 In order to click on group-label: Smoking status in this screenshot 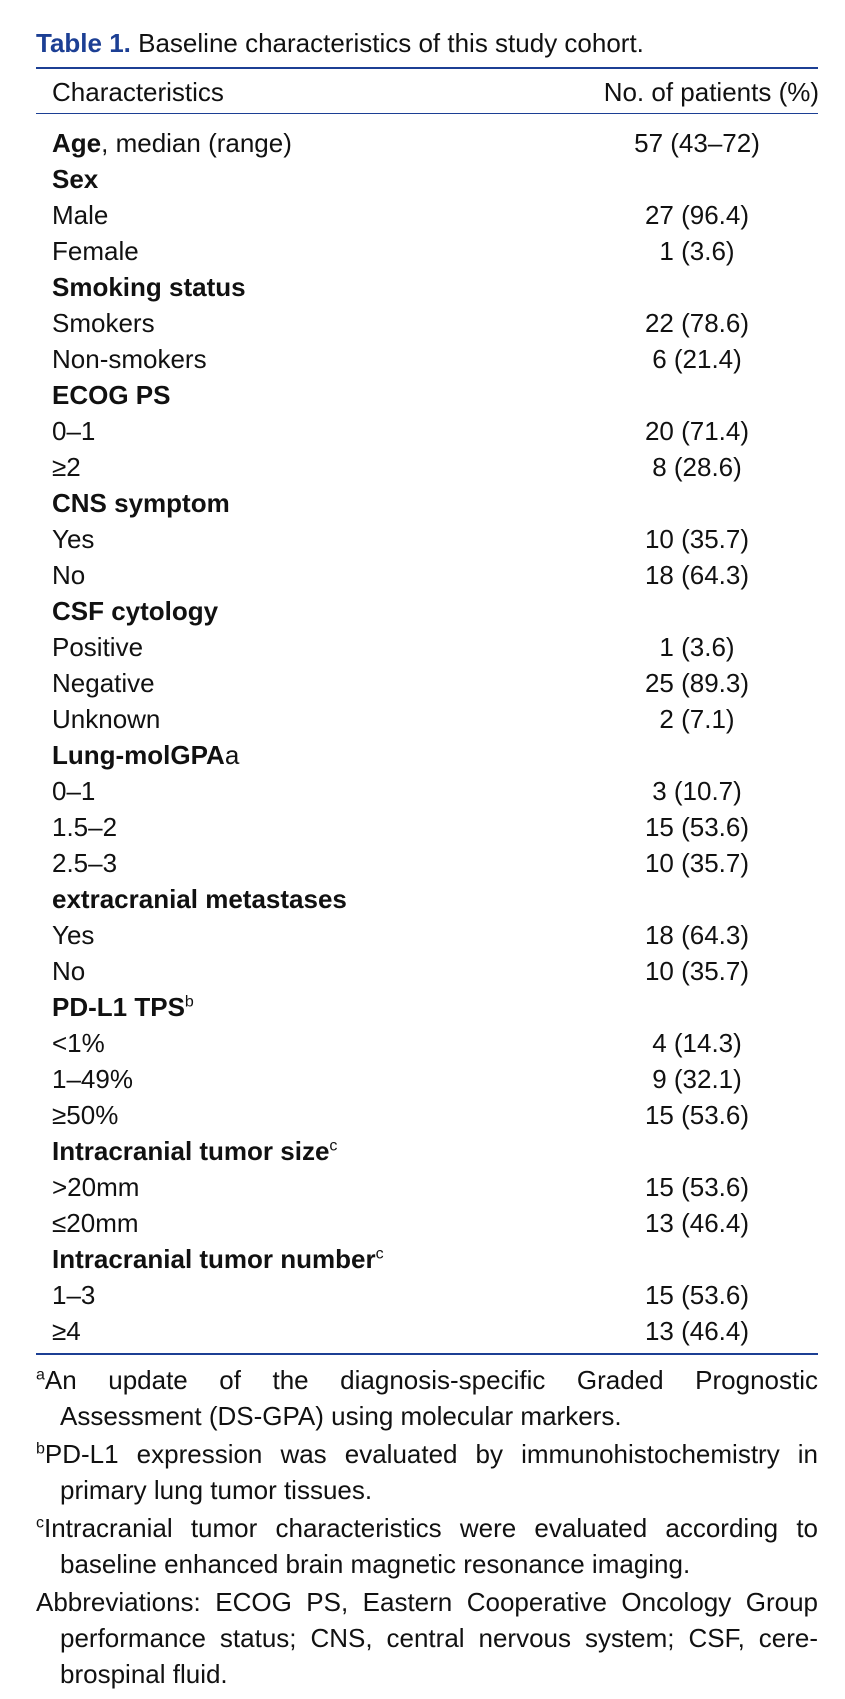, I will do `click(149, 287)`.